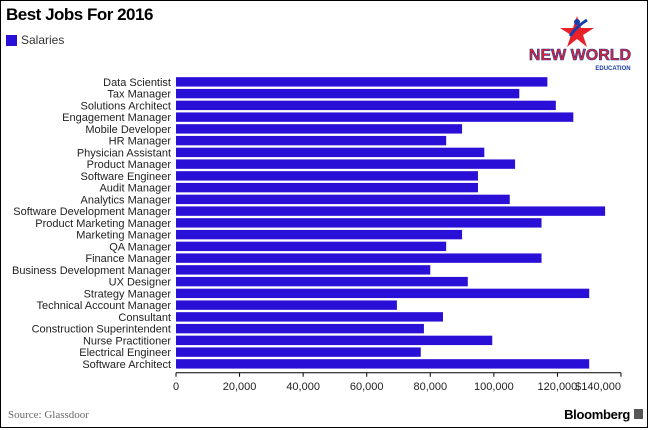 The width and height of the screenshot is (650, 430). I want to click on x-tick-label: 40,000, so click(303, 387).